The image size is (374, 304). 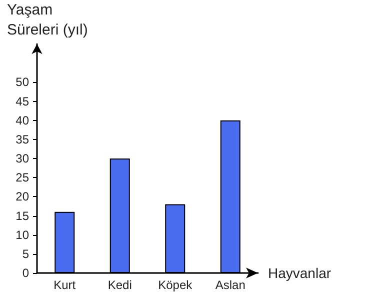 I want to click on x-tick-label: Kurt, so click(x=65, y=285).